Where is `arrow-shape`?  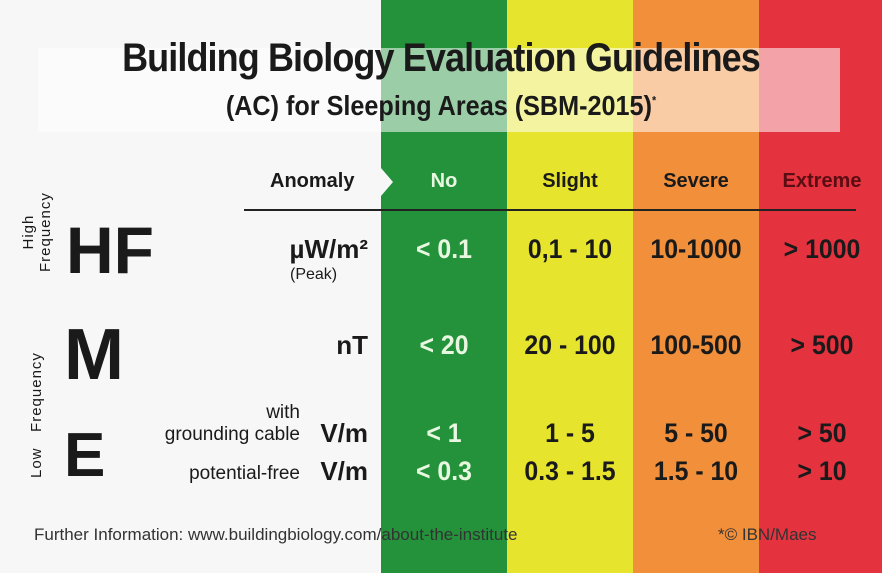 arrow-shape is located at coordinates (387, 182).